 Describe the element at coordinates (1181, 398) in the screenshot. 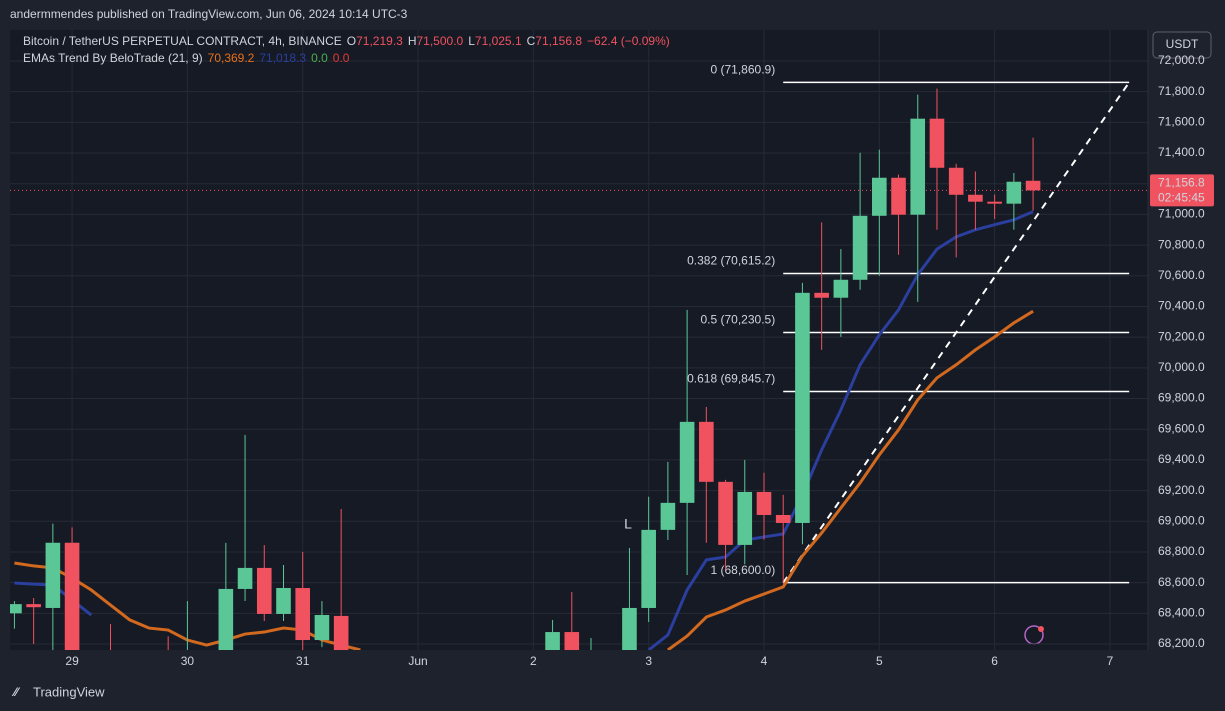

I see `y-tick-label: 69,800.0` at that location.